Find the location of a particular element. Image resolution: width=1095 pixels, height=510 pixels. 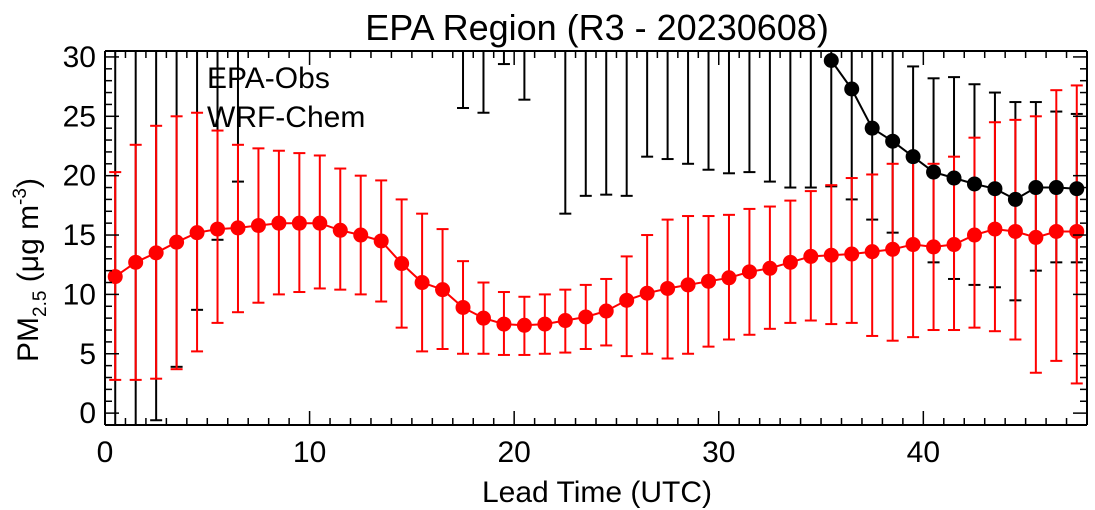

legend-entry-wrf-chem: WRF-Chem is located at coordinates (286, 117).